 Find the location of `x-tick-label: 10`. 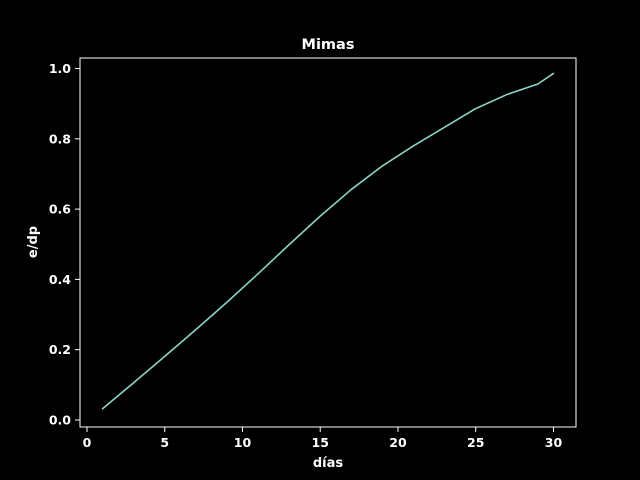

x-tick-label: 10 is located at coordinates (243, 442).